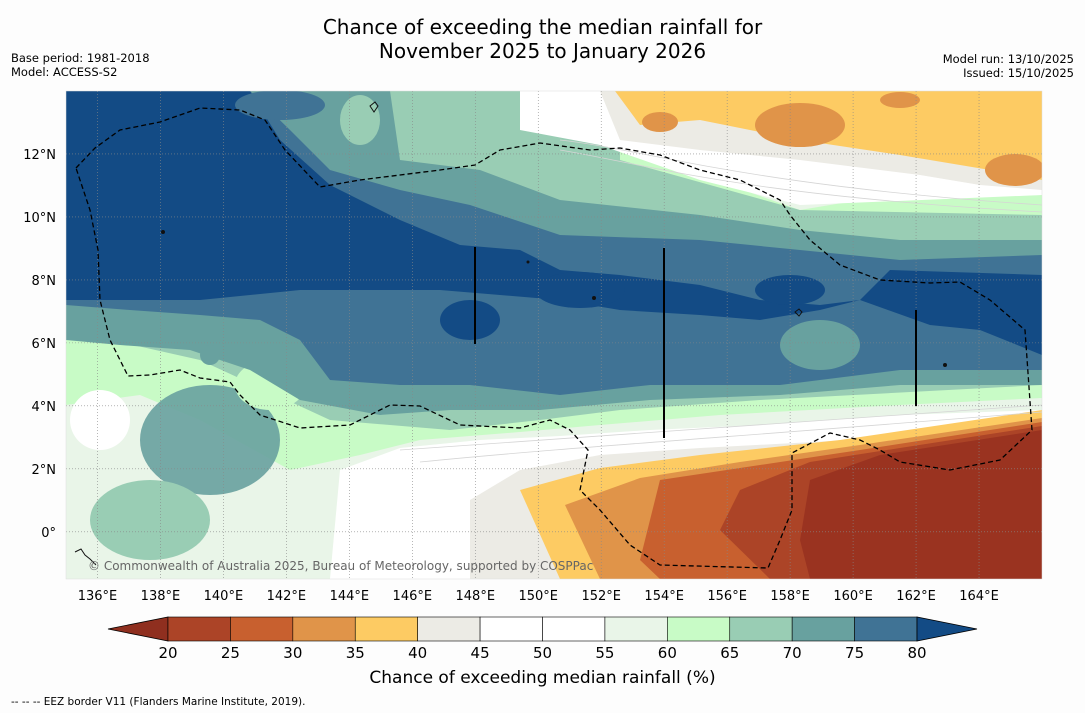 This screenshot has width=1085, height=713. I want to click on colorbar-tick-label: 55, so click(605, 653).